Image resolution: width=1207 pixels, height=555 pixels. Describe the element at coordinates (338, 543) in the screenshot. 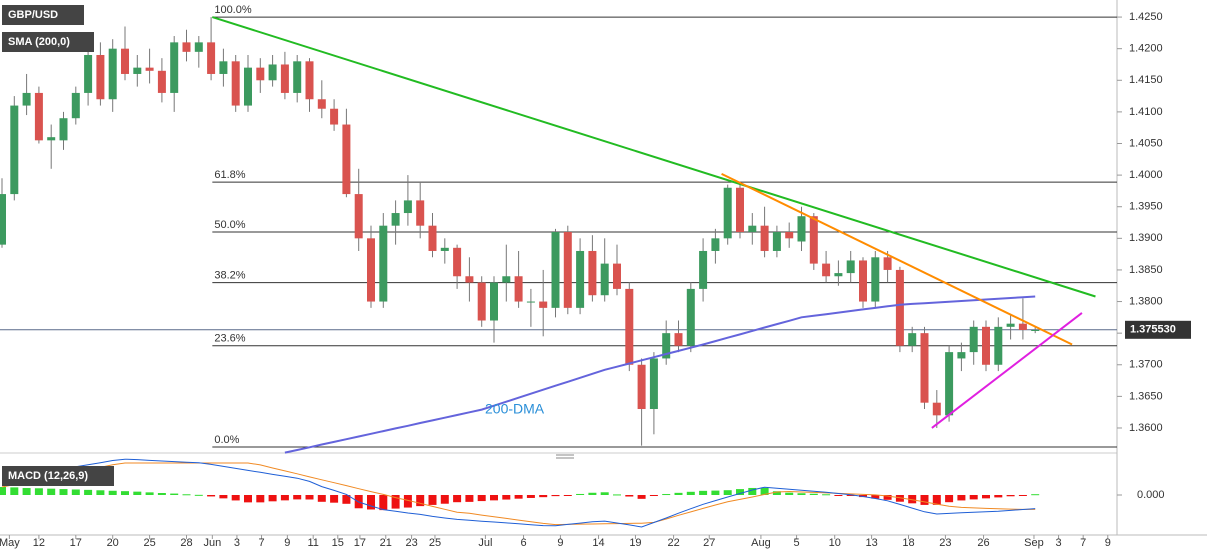

I see `x-tick-label: 15` at that location.